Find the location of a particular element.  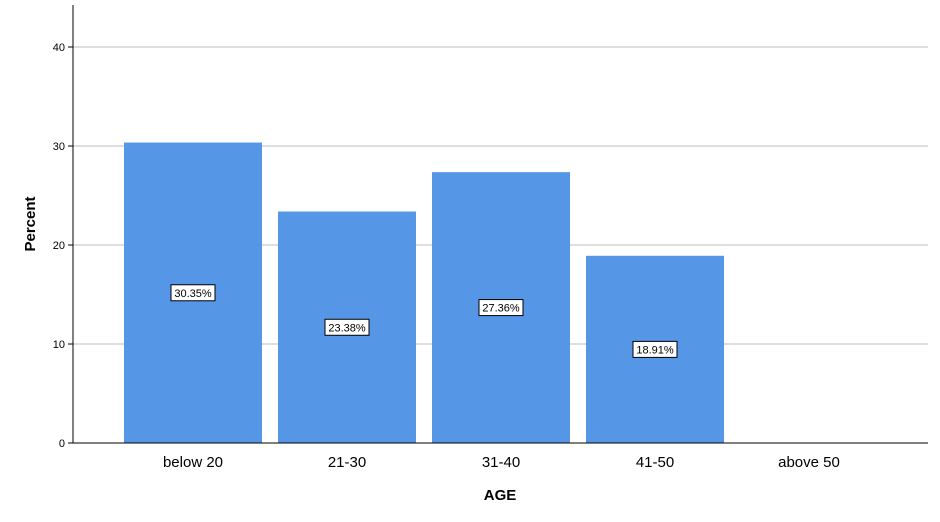

x-axis-title: AGE is located at coordinates (500, 495).